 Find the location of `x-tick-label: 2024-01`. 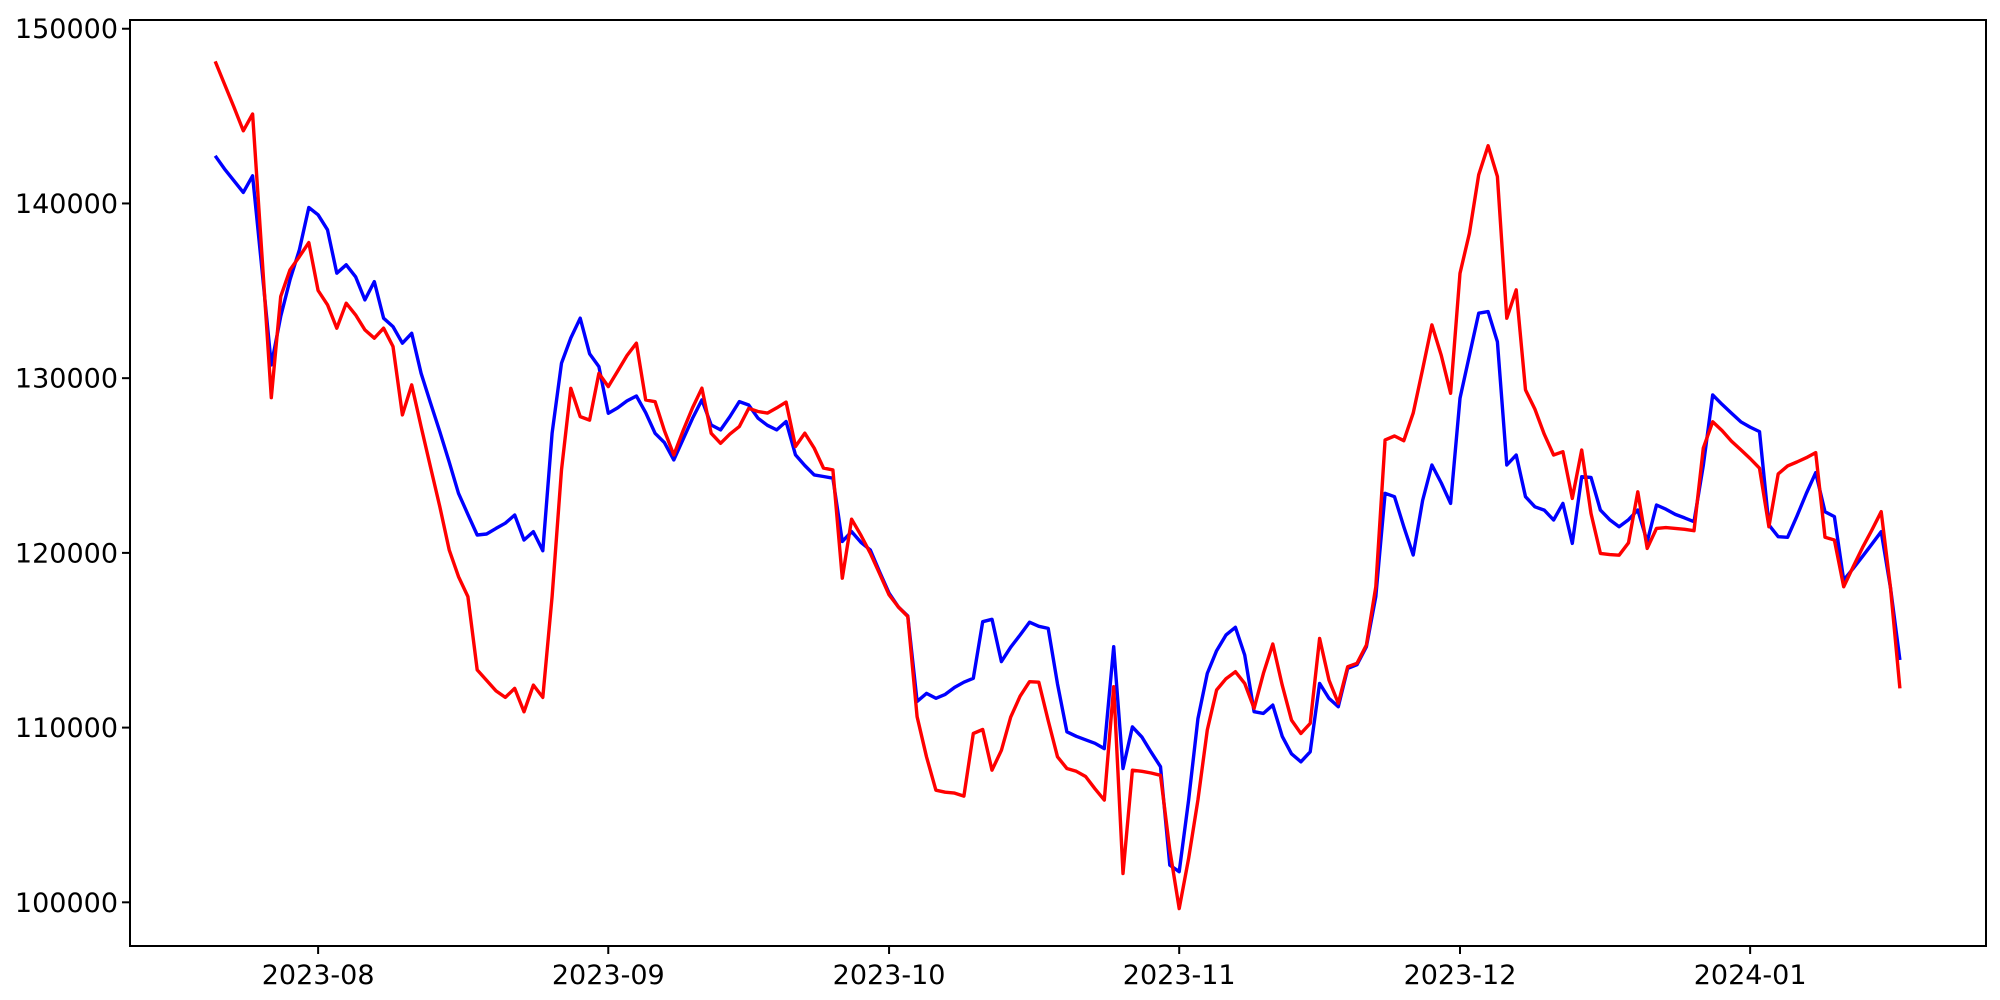

x-tick-label: 2024-01 is located at coordinates (1750, 975).